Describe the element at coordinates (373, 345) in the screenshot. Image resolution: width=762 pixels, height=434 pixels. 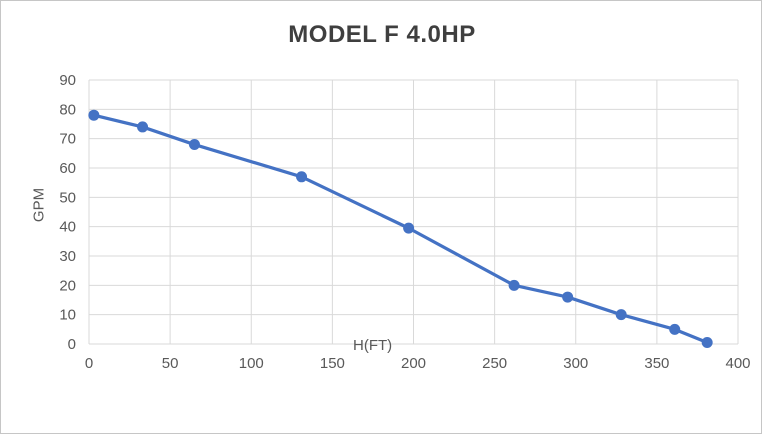
I see `x-axis-title: H(FT)` at that location.